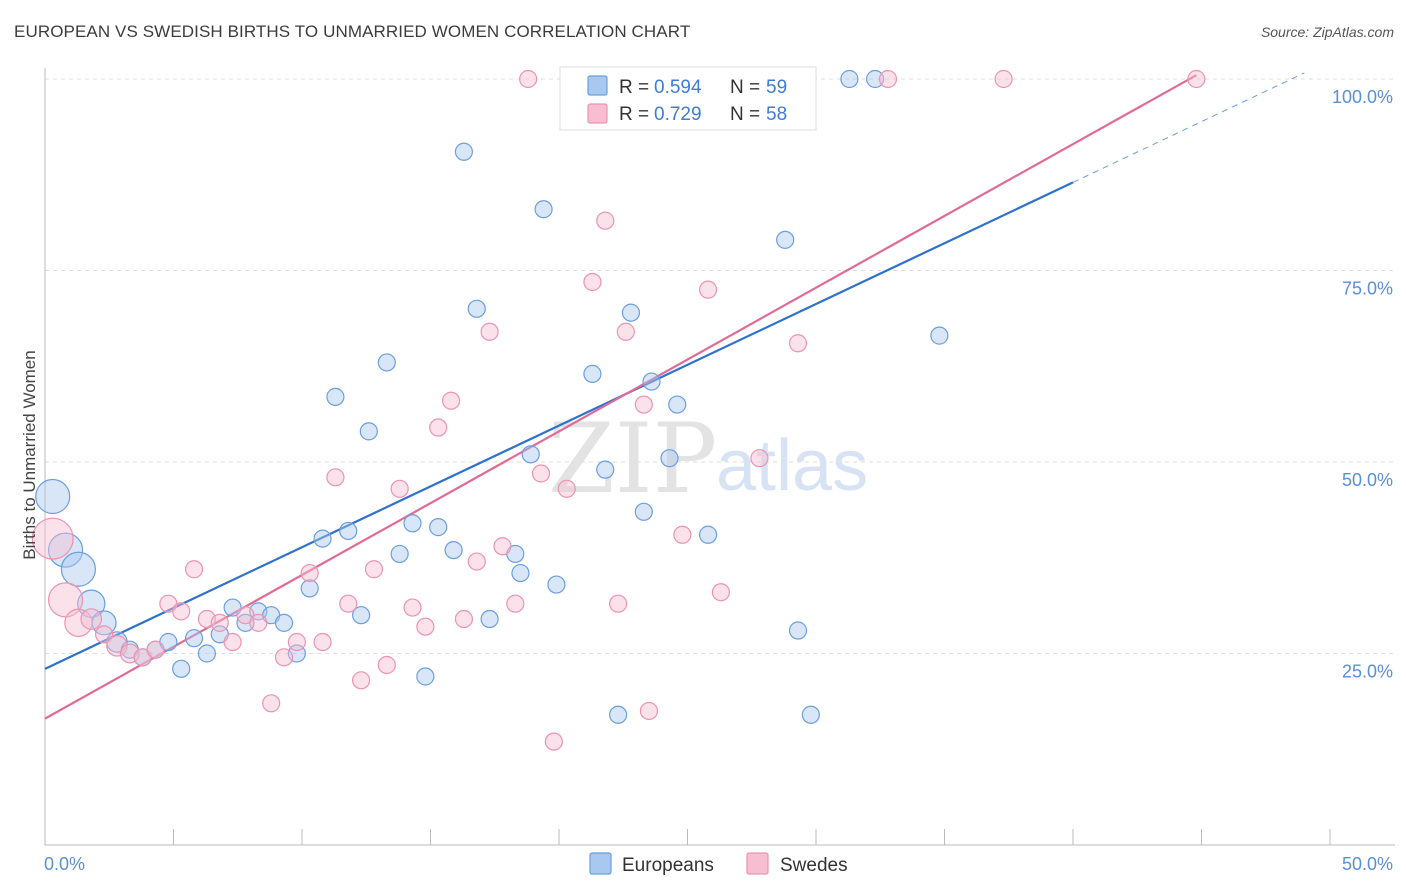 Image resolution: width=1406 pixels, height=892 pixels. What do you see at coordinates (1362, 384) in the screenshot?
I see `y-tick-labels: 25.0% 50.0% 75.0% 100.0%` at bounding box center [1362, 384].